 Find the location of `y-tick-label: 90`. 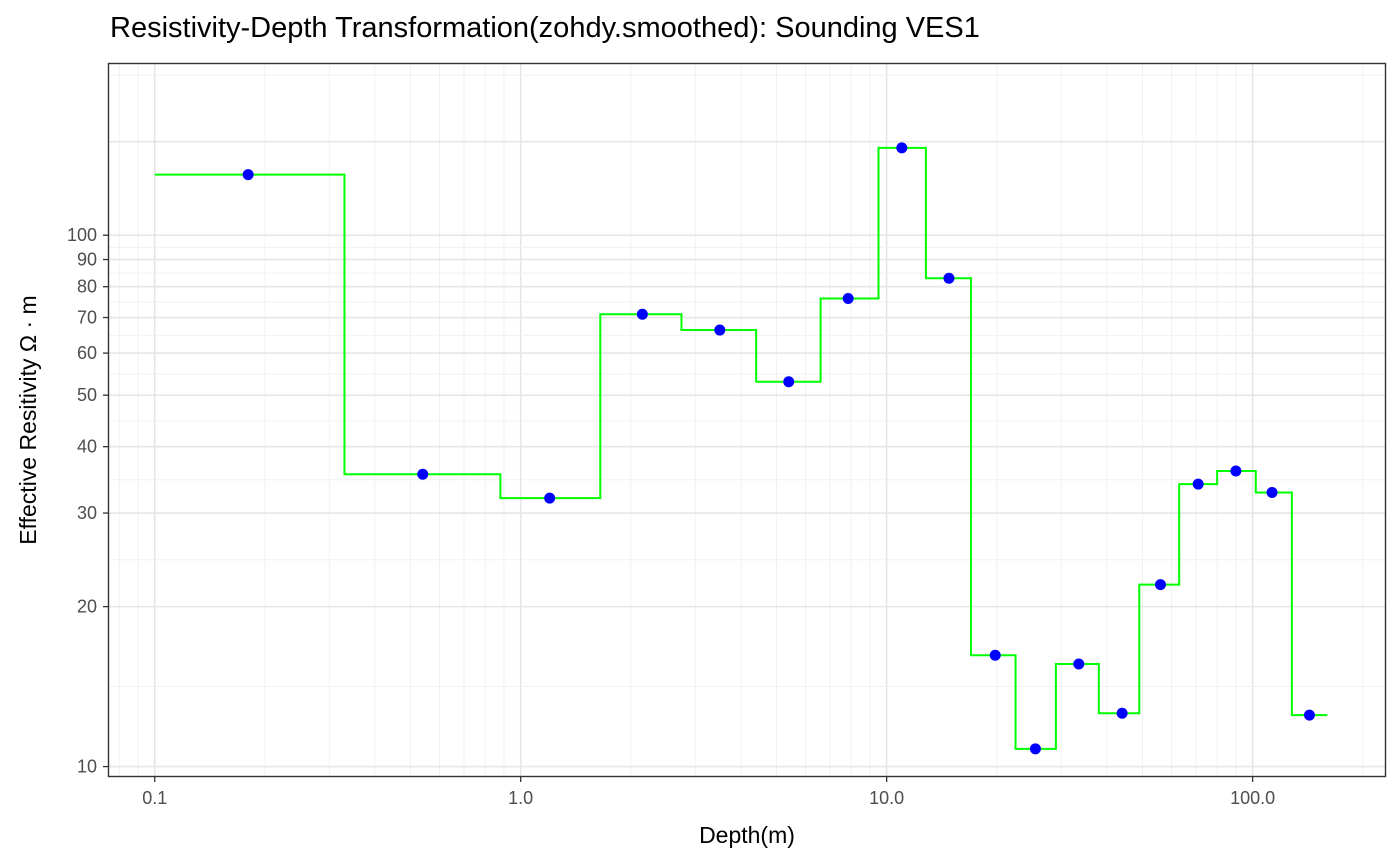

y-tick-label: 90 is located at coordinates (87, 260).